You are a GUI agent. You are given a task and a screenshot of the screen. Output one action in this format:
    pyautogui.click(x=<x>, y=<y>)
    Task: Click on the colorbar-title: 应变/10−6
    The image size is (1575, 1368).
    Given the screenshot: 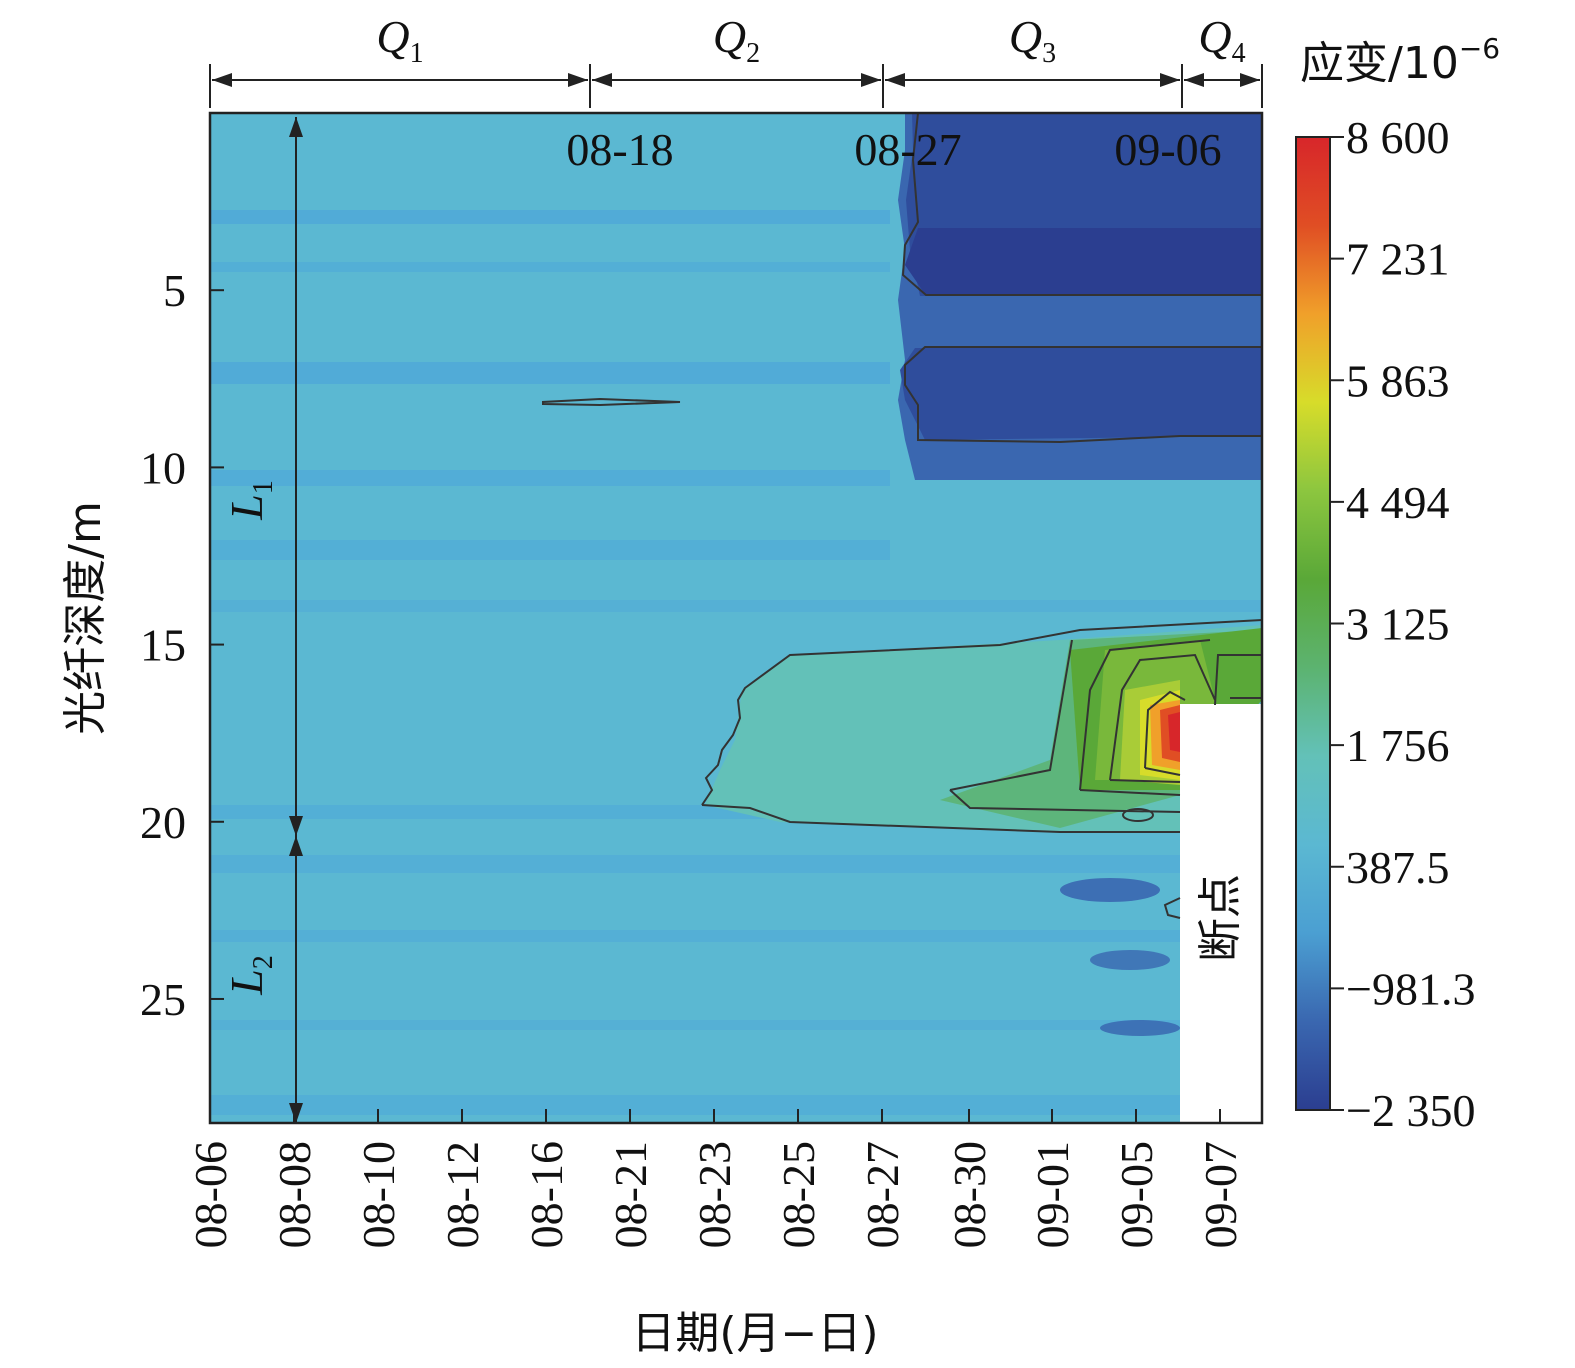 What is the action you would take?
    pyautogui.click(x=1400, y=60)
    